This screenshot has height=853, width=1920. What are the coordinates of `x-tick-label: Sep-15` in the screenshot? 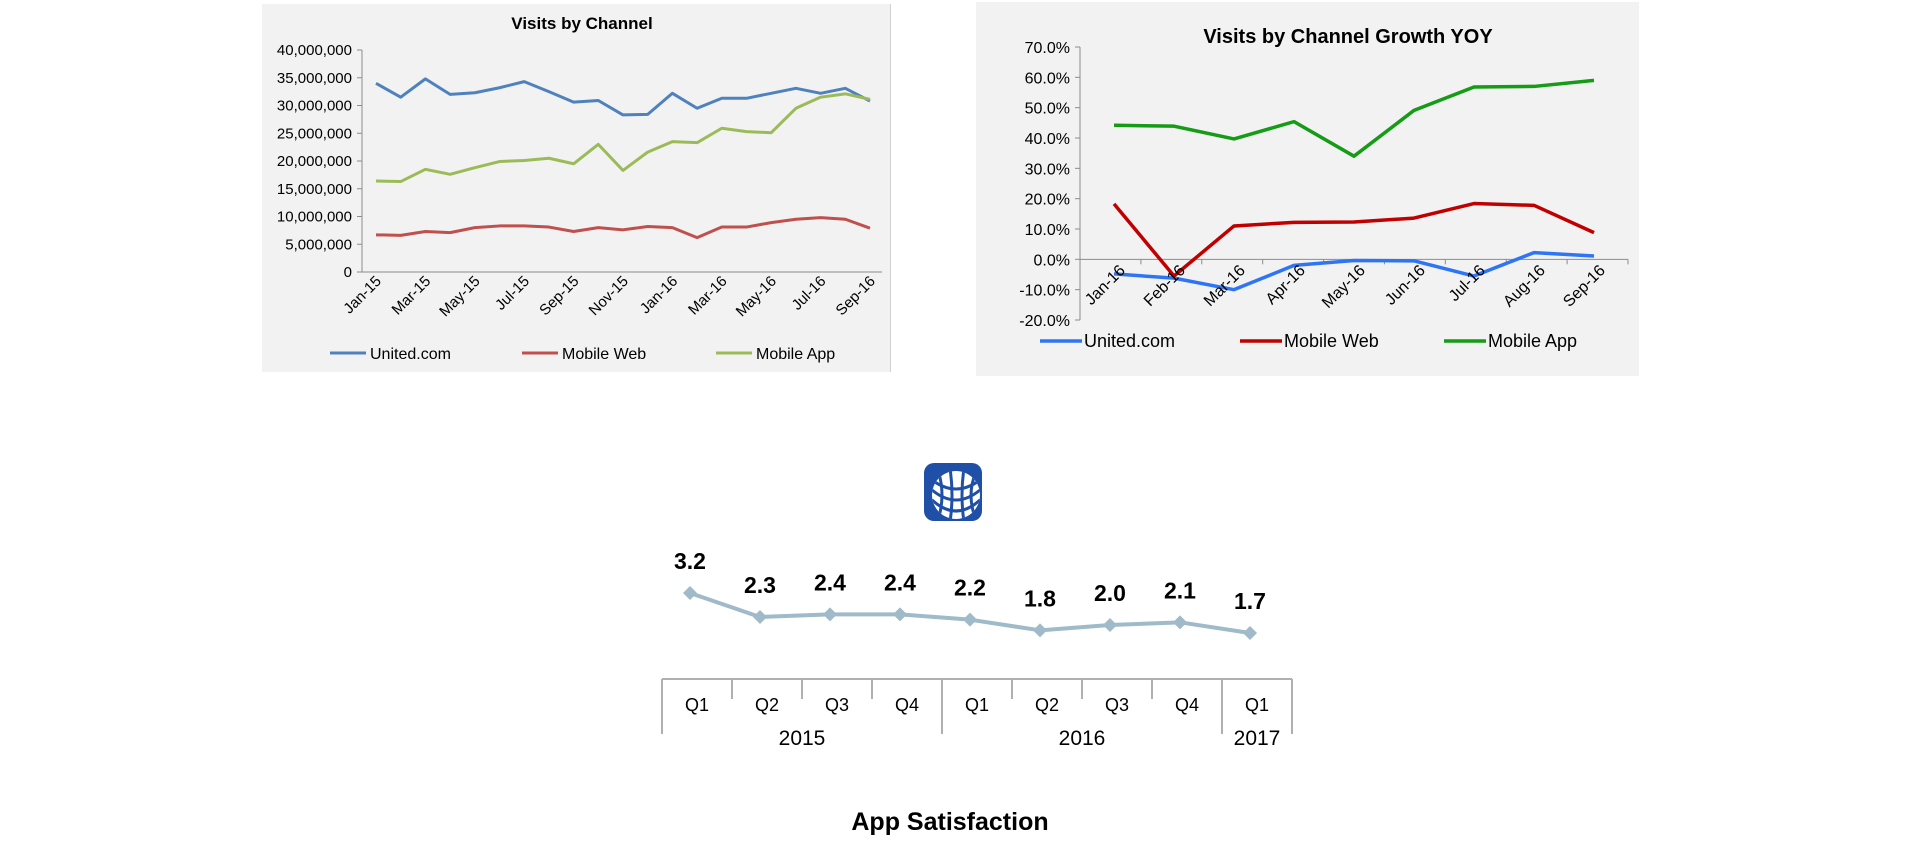 It's located at (559, 296).